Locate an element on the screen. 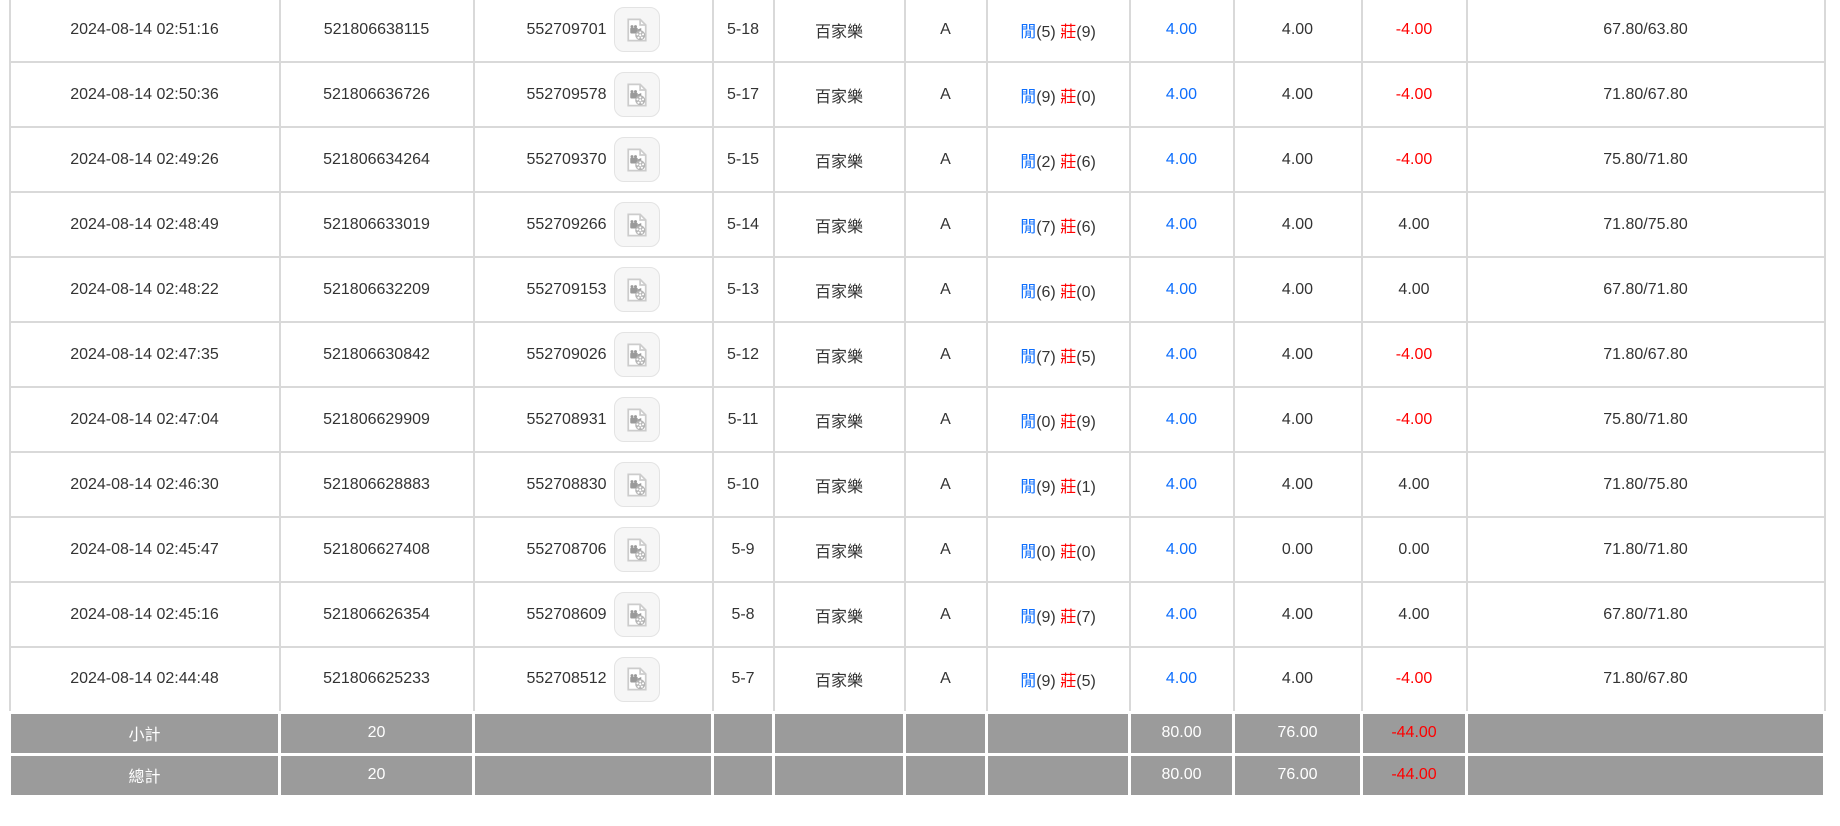 The image size is (1840, 826). bet-id: 521806625233 is located at coordinates (376, 679).